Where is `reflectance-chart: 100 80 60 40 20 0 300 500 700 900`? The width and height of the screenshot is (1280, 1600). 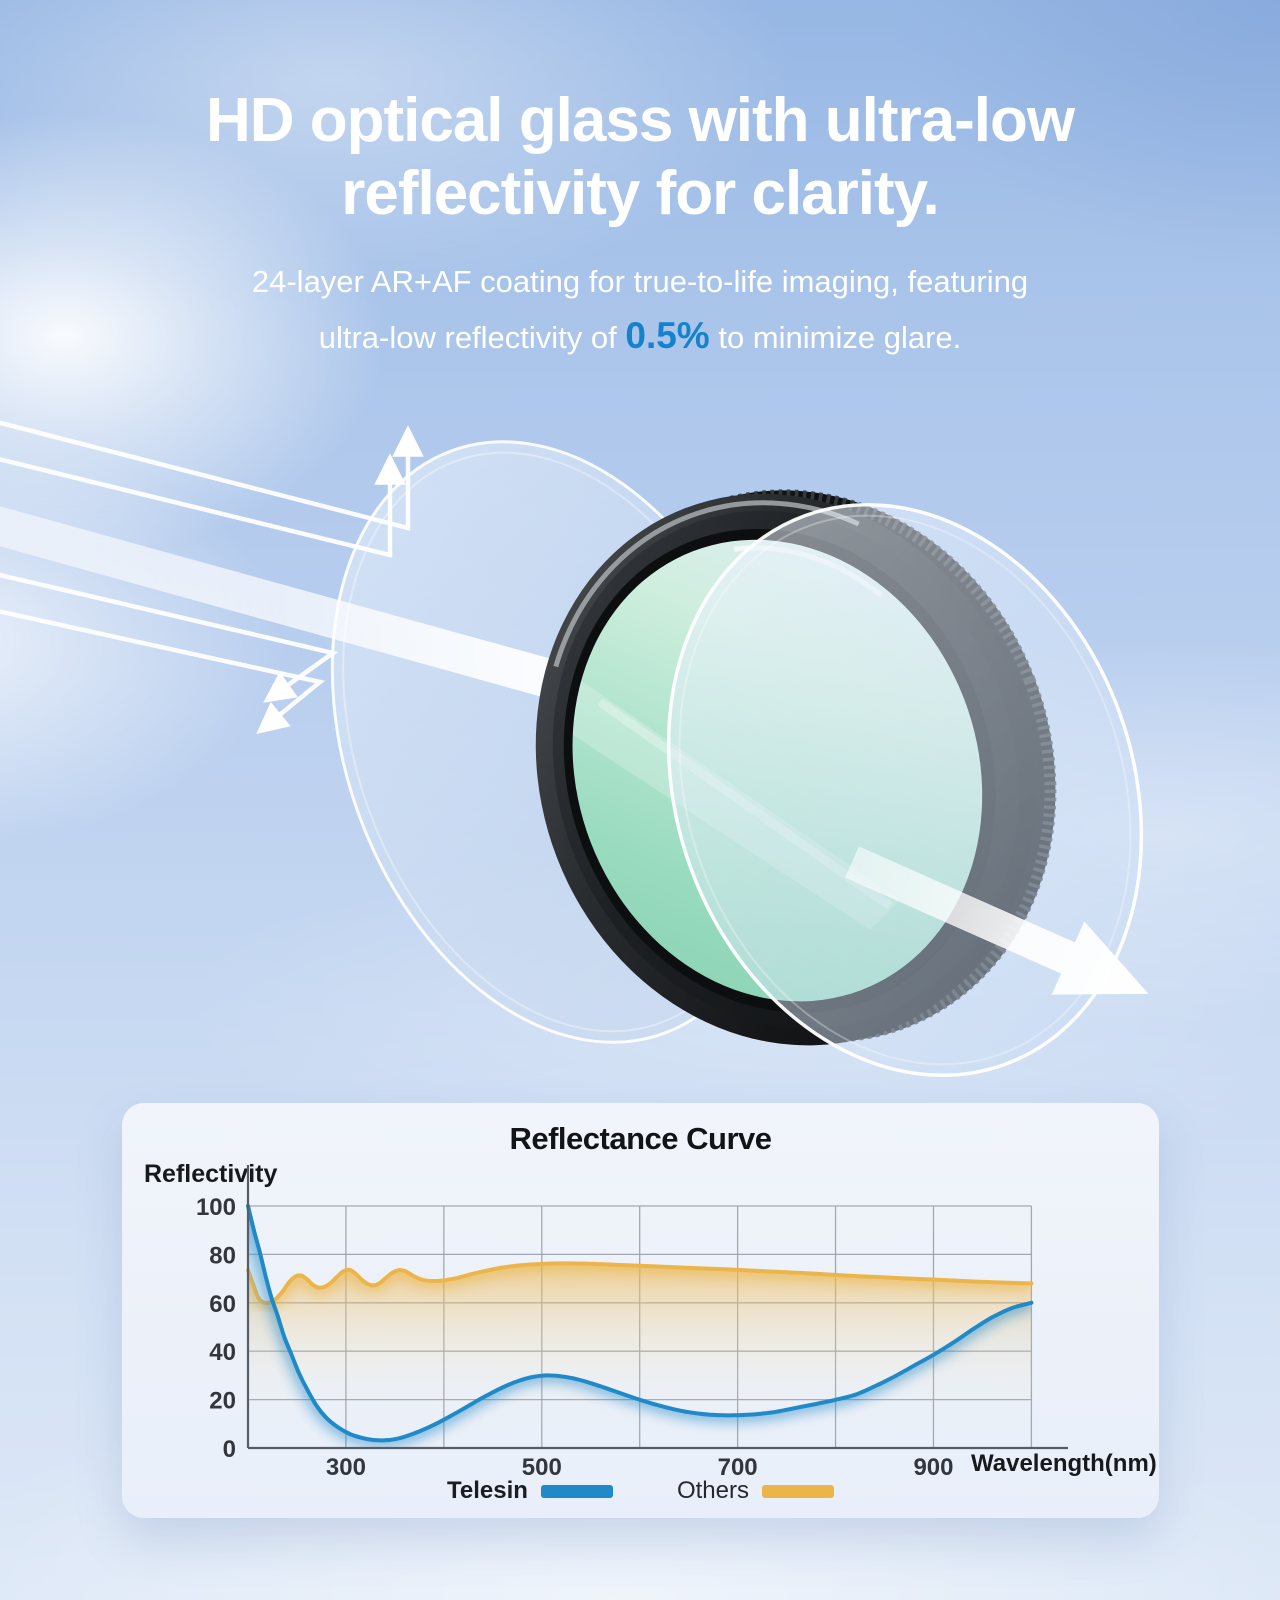
reflectance-chart: 100 80 60 40 20 0 300 500 700 900 is located at coordinates (632, 1323).